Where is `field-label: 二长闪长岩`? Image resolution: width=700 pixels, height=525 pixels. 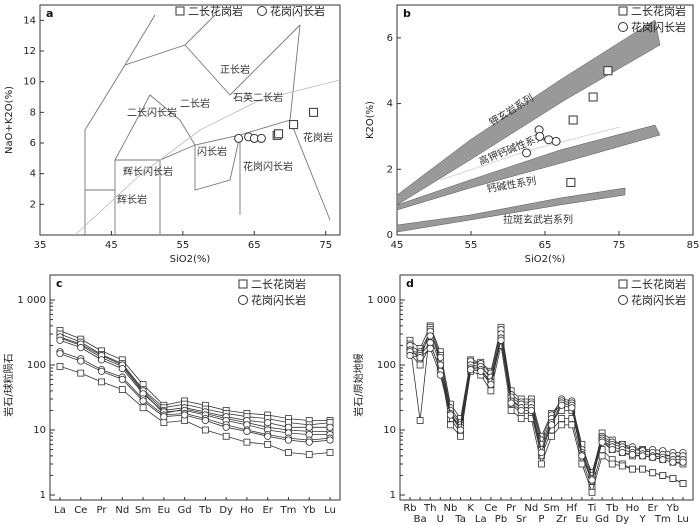 field-label: 二长闪长岩 is located at coordinates (152, 112).